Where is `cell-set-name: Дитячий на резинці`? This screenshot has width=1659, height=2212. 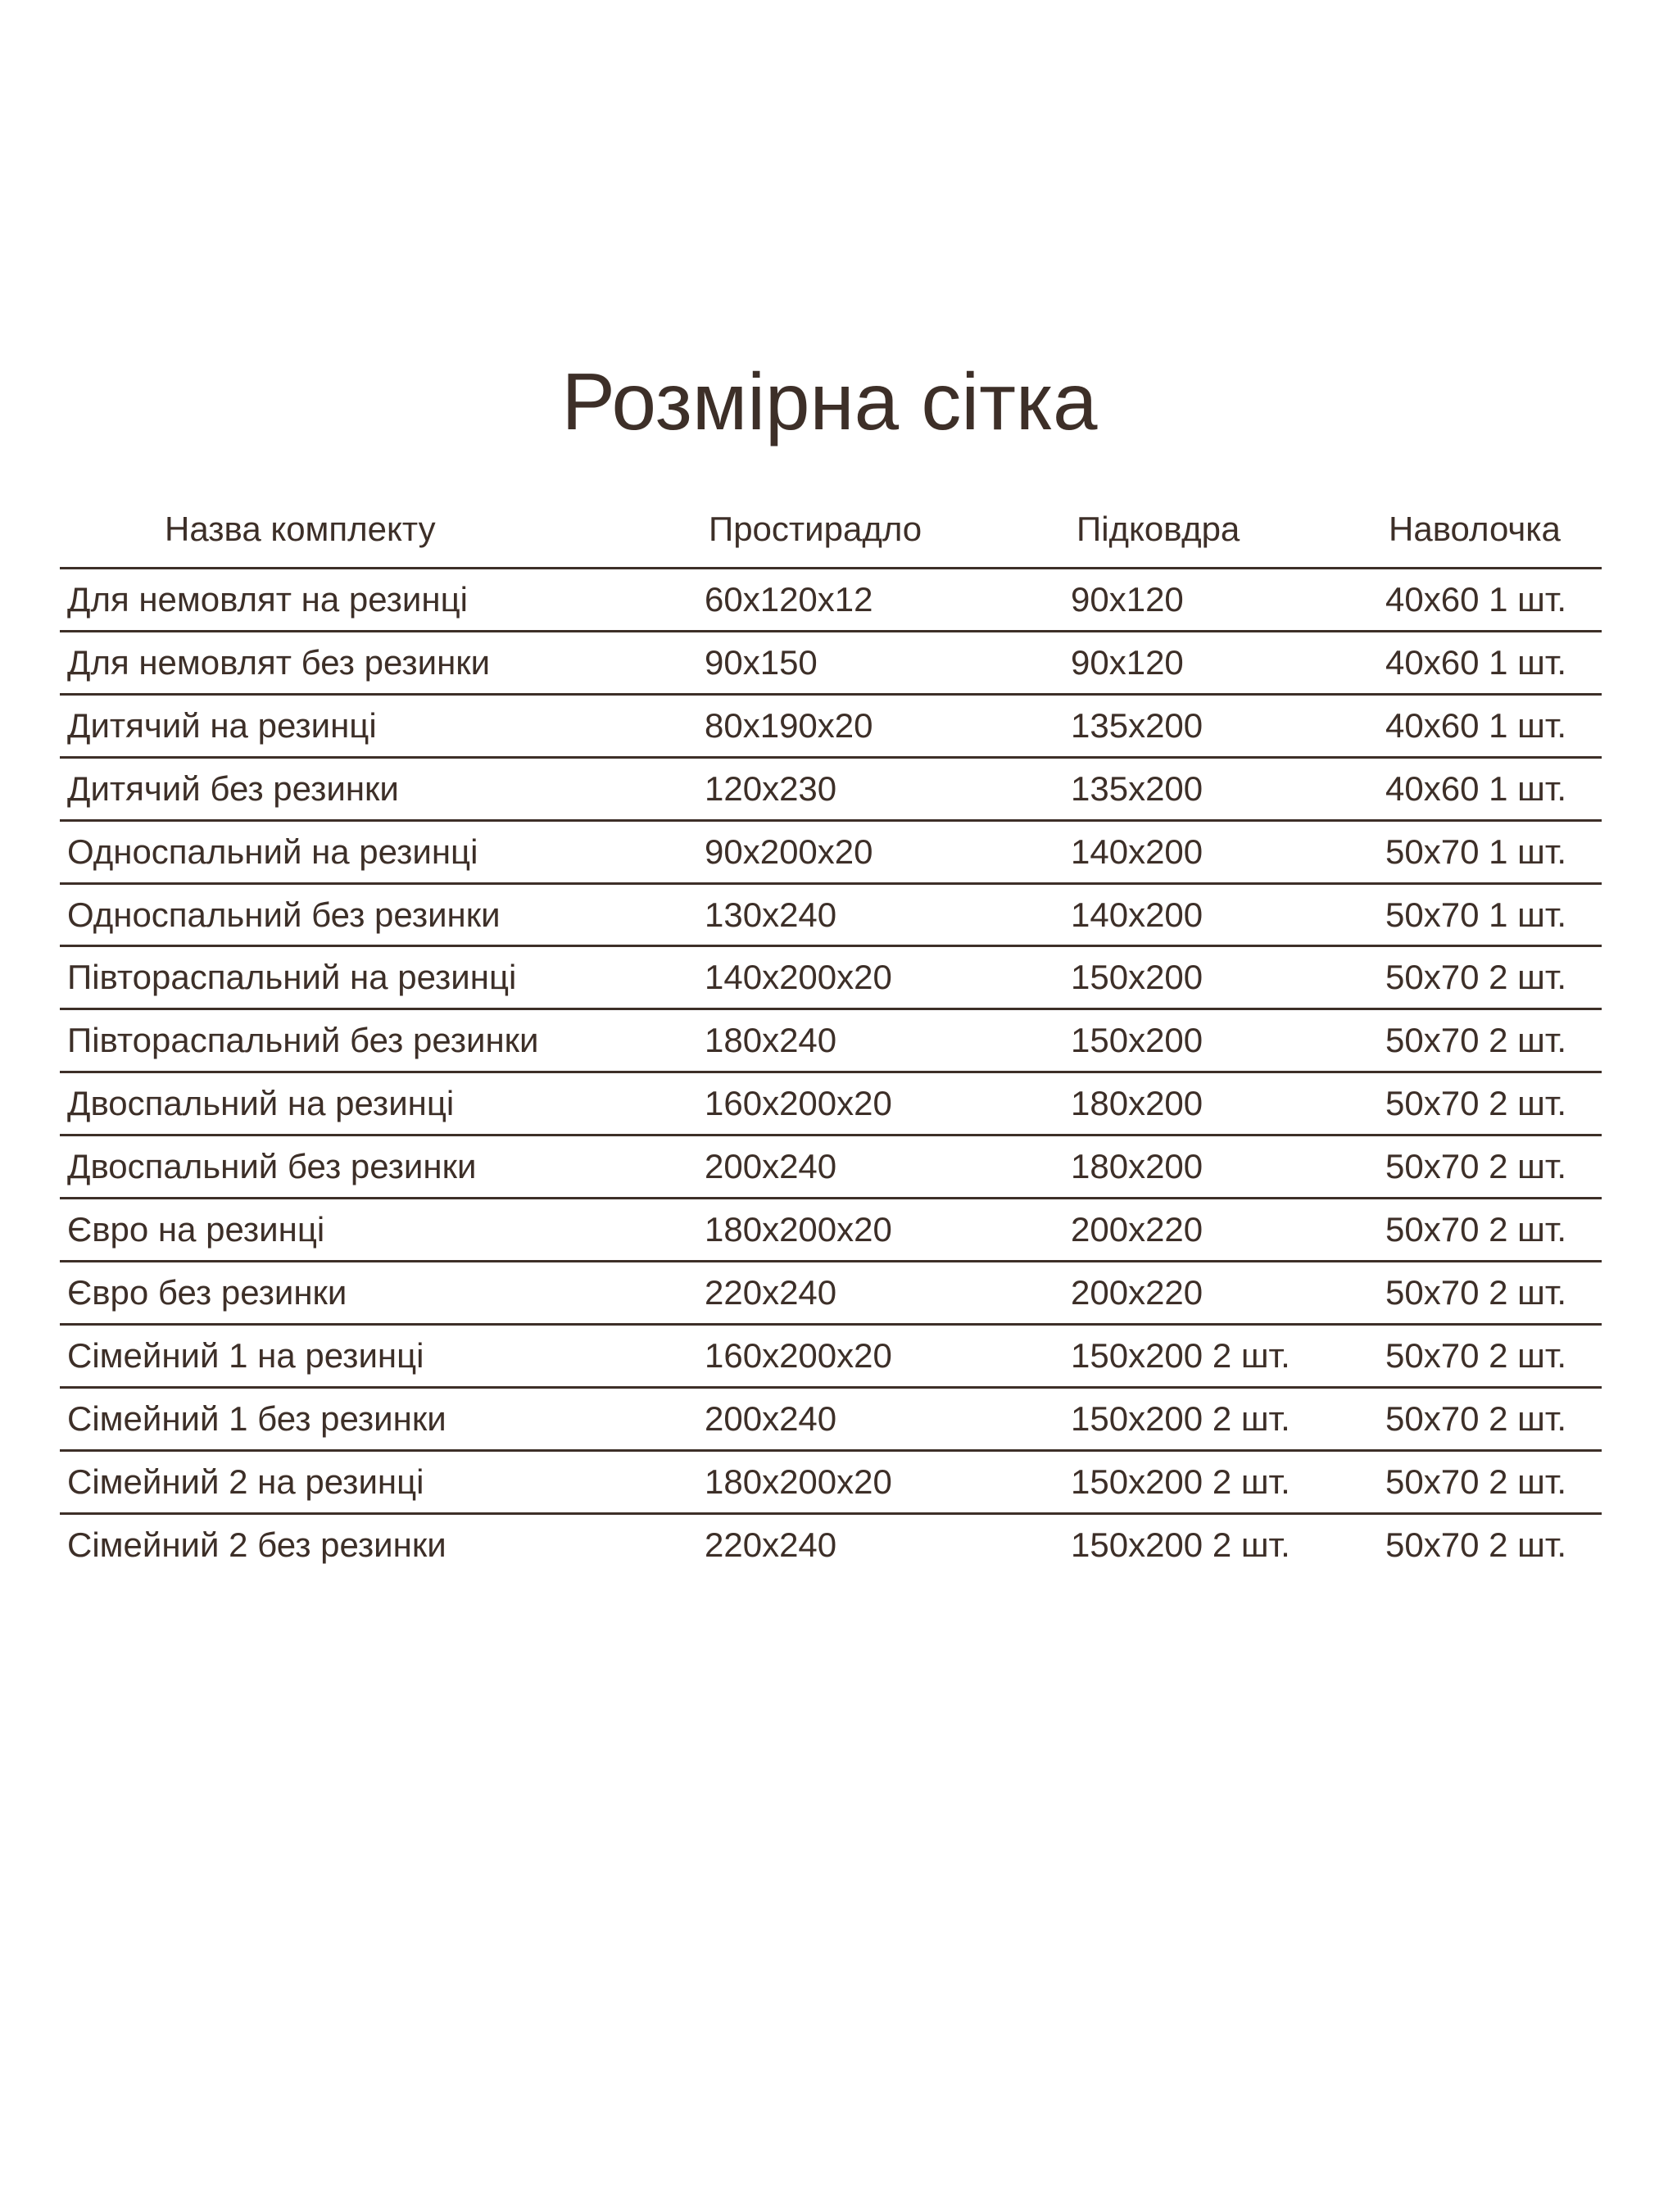 cell-set-name: Дитячий на резинці is located at coordinates (222, 725).